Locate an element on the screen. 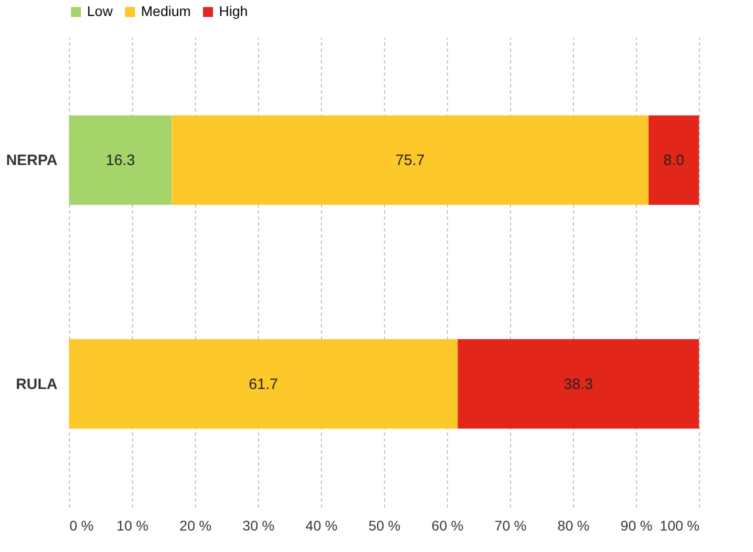 The image size is (753, 552). x-tick-label: 100 % is located at coordinates (680, 526).